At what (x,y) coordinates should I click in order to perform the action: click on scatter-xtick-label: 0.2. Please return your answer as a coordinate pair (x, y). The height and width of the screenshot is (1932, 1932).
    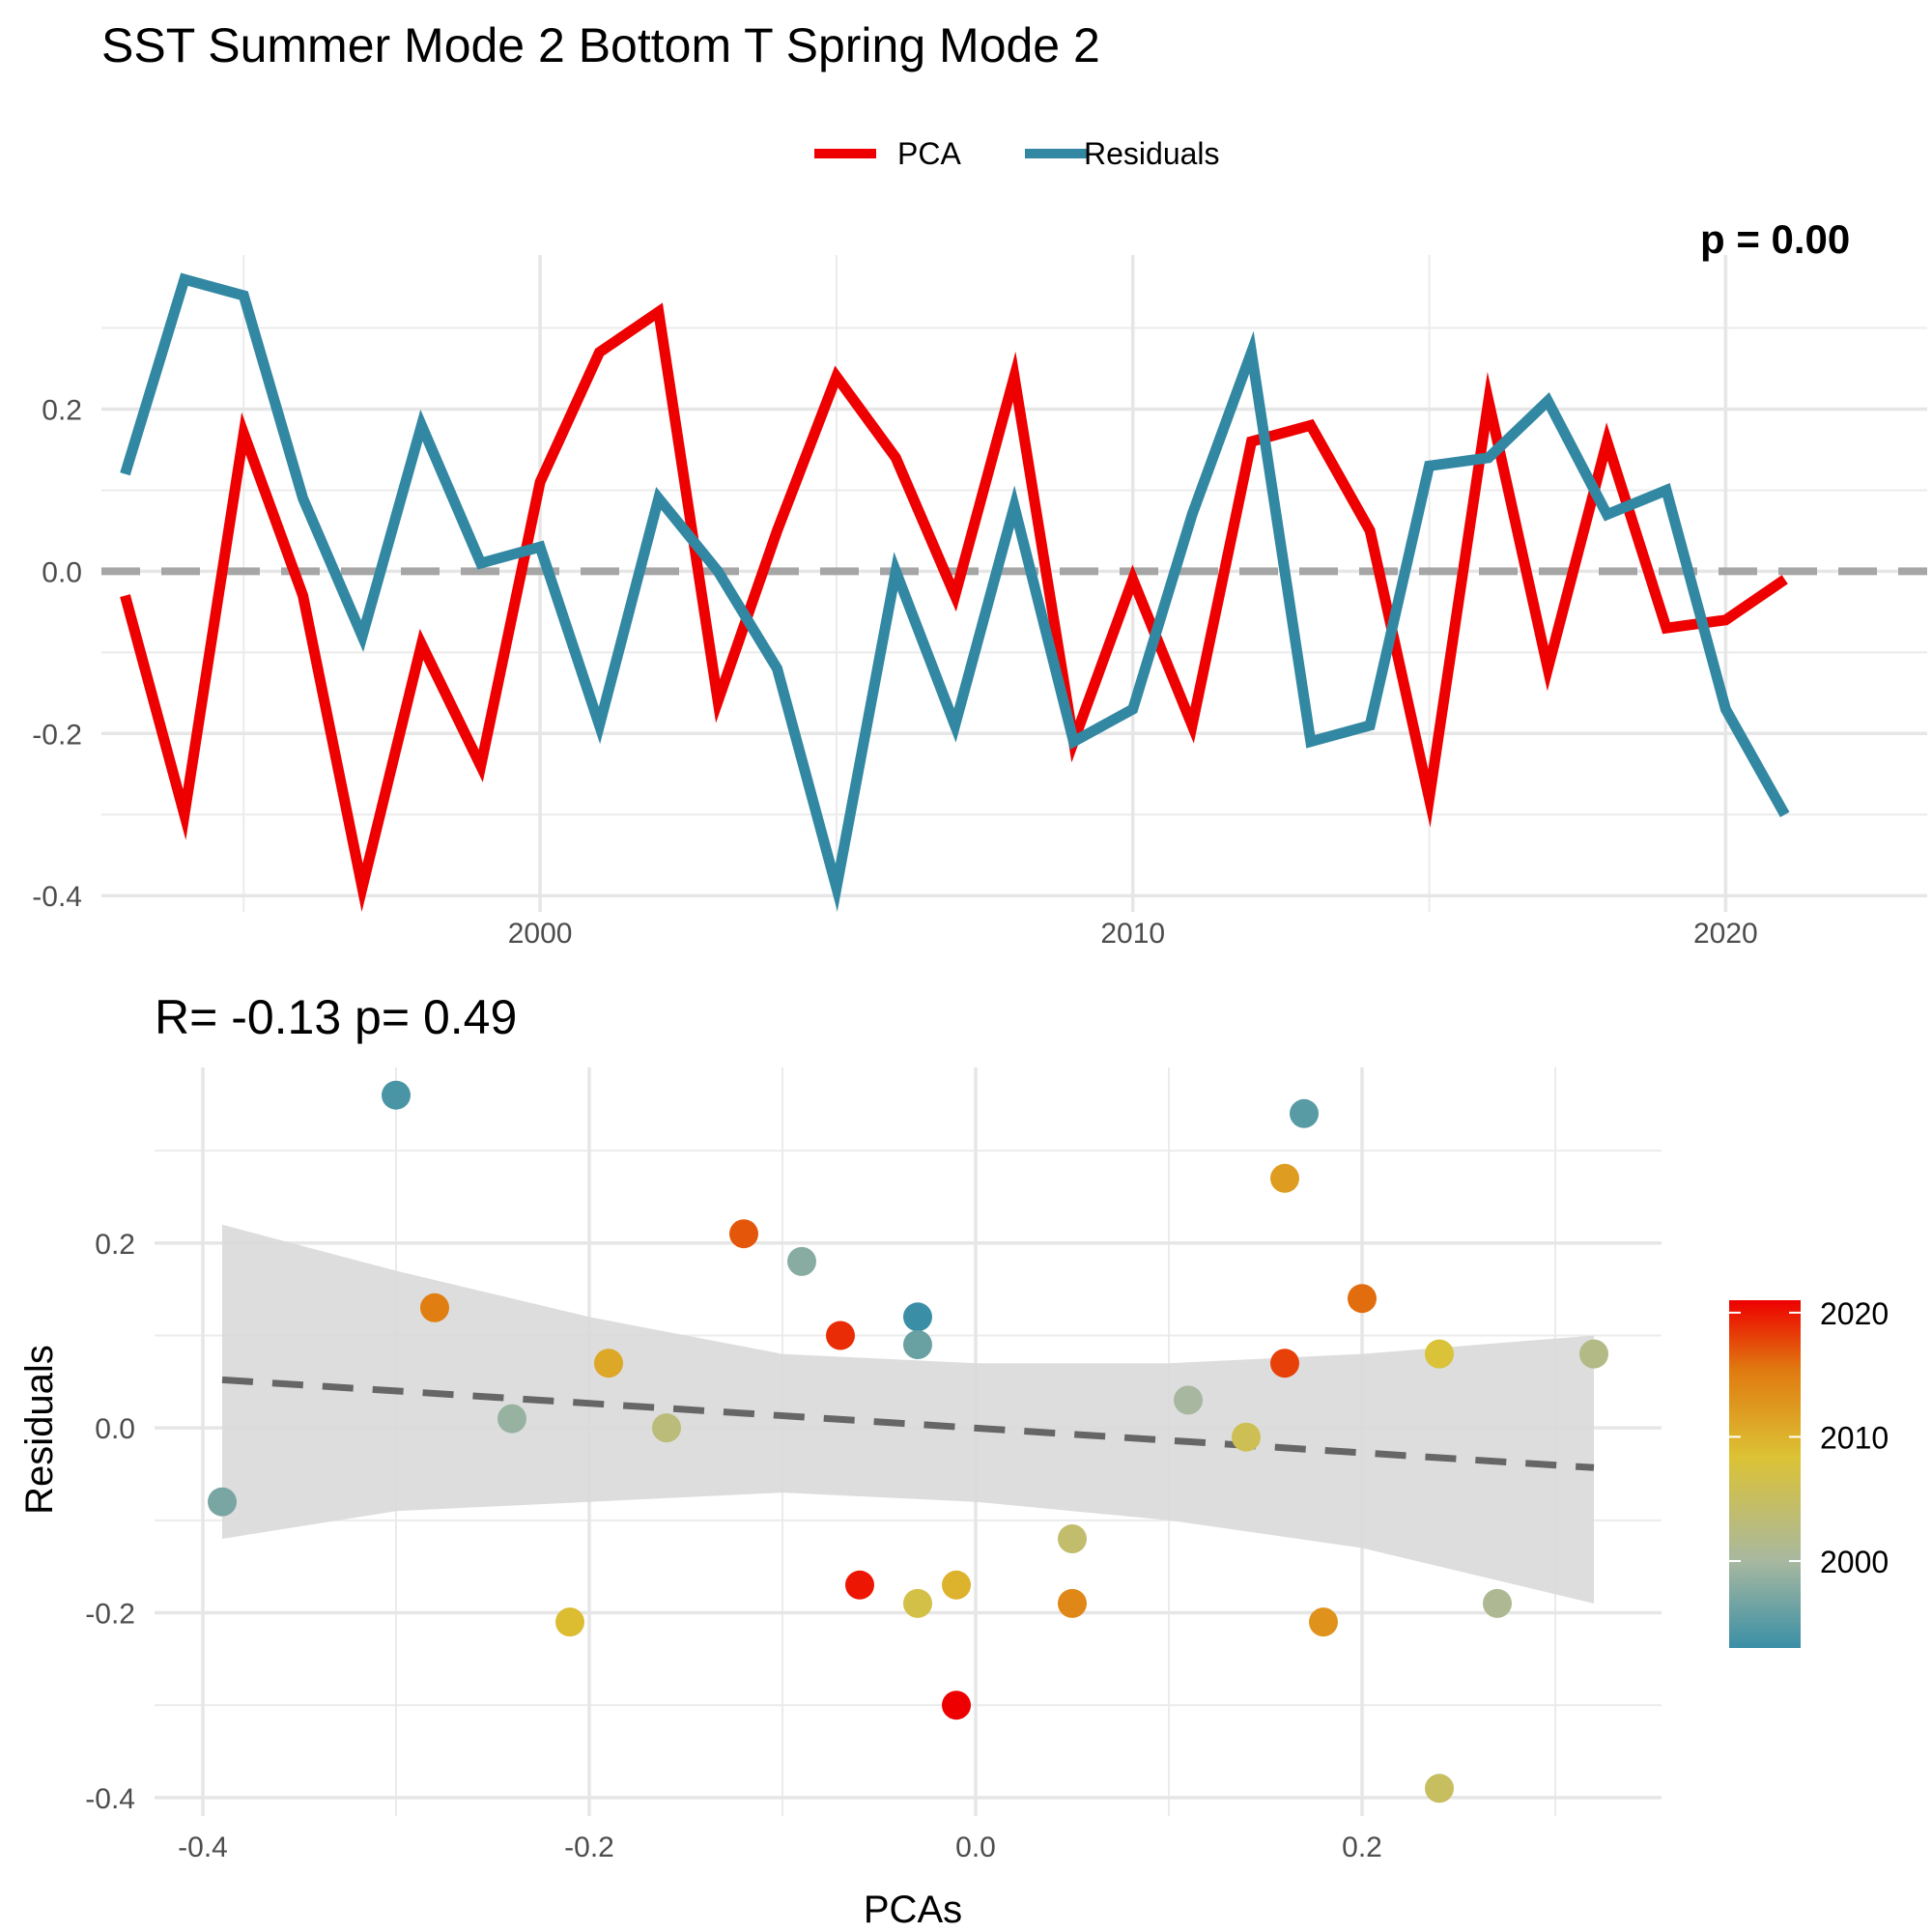
    Looking at the image, I should click on (1362, 1847).